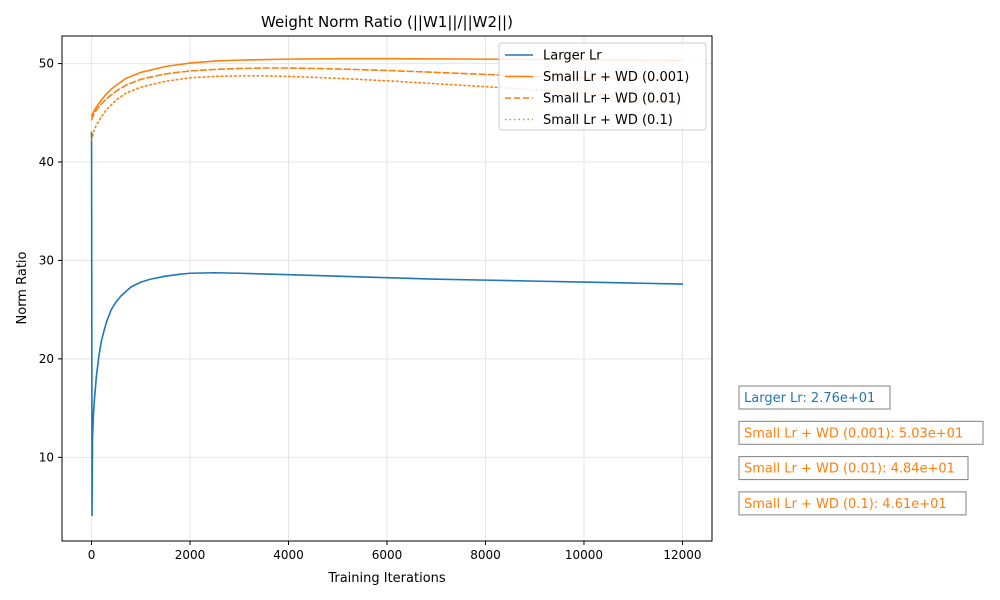  Describe the element at coordinates (386, 578) in the screenshot. I see `x-axis-label: Training Iterations` at that location.